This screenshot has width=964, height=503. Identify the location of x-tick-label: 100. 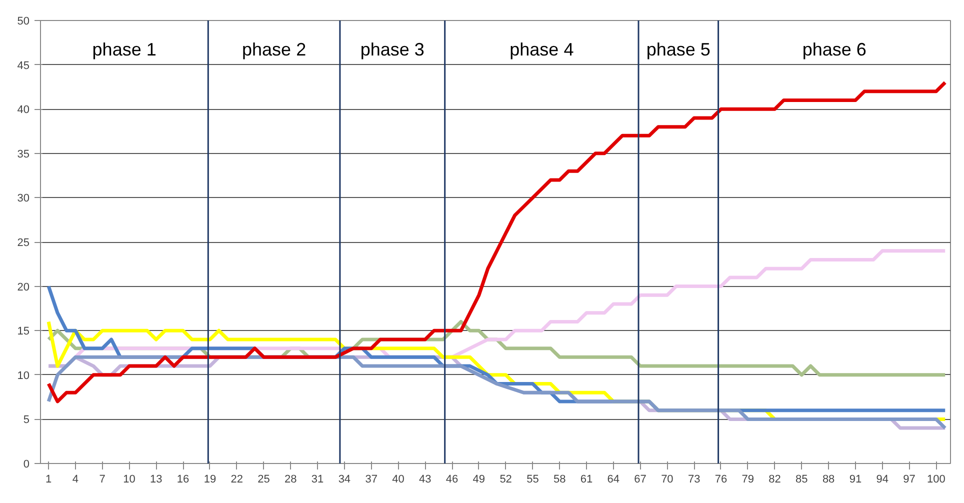
(936, 480).